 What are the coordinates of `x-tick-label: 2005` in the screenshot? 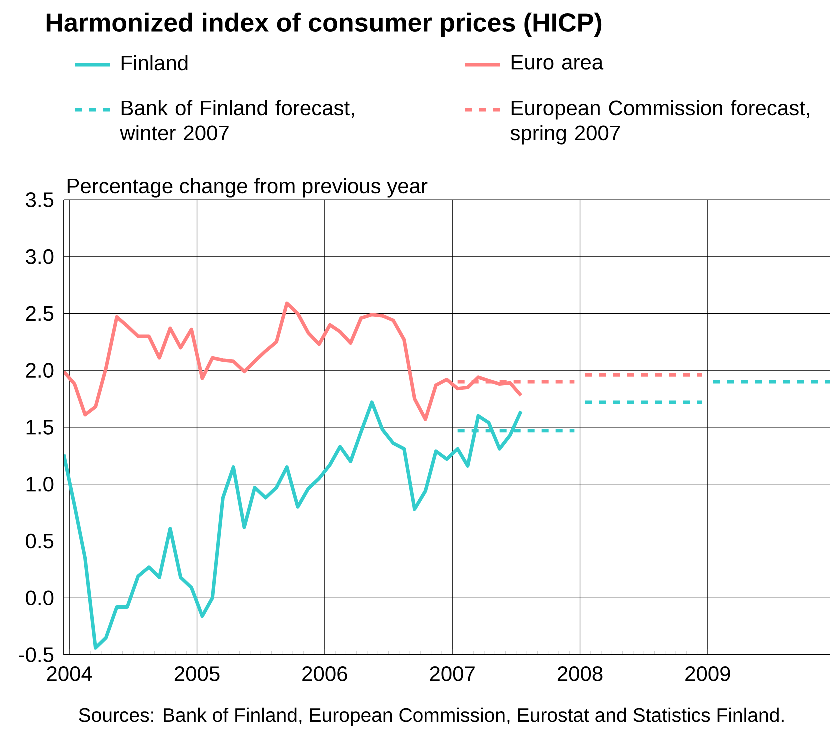 It's located at (197, 674).